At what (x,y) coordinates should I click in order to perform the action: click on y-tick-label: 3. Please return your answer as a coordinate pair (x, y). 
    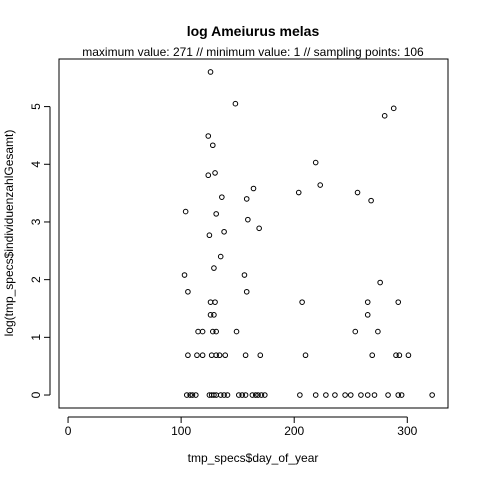
    Looking at the image, I should click on (36, 221).